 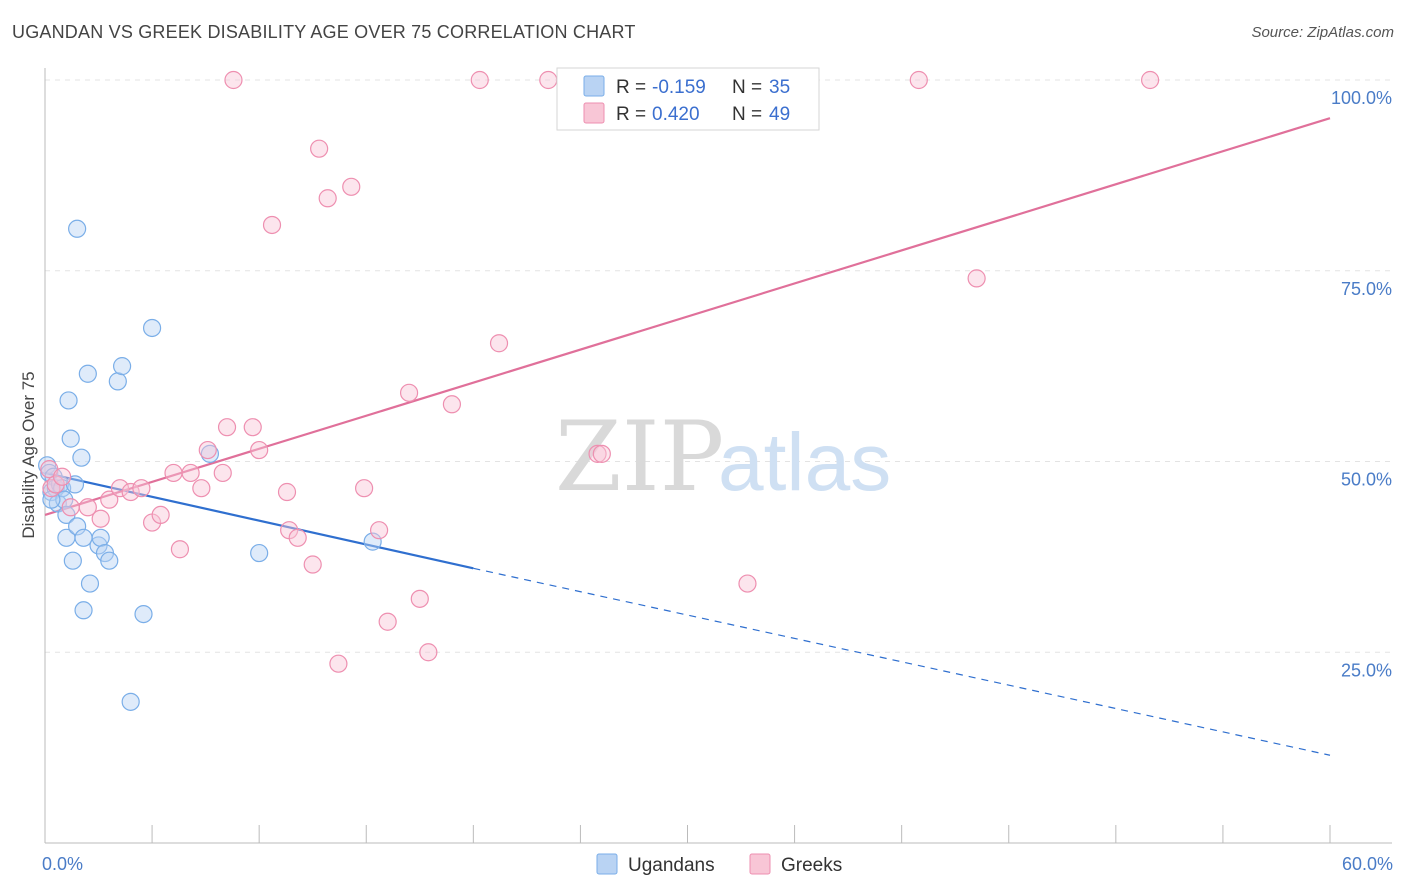 What do you see at coordinates (594, 113) in the screenshot?
I see `stats-swatch-greeks` at bounding box center [594, 113].